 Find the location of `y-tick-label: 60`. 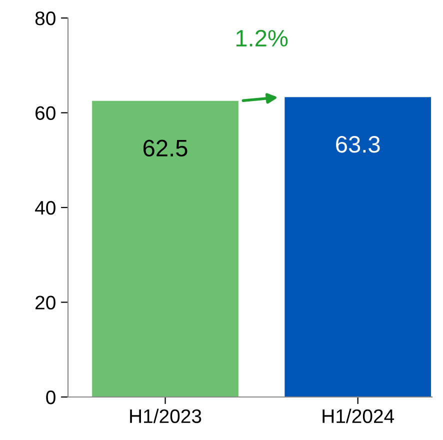

y-tick-label: 60 is located at coordinates (46, 113).